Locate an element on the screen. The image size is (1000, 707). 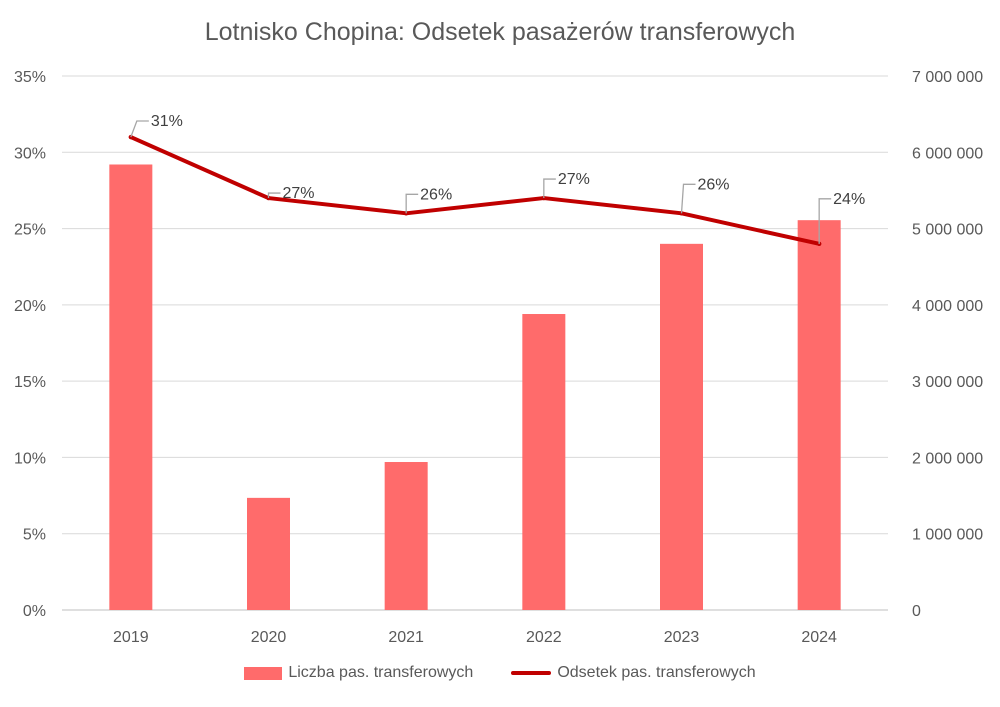
line-path is located at coordinates (475, 190).